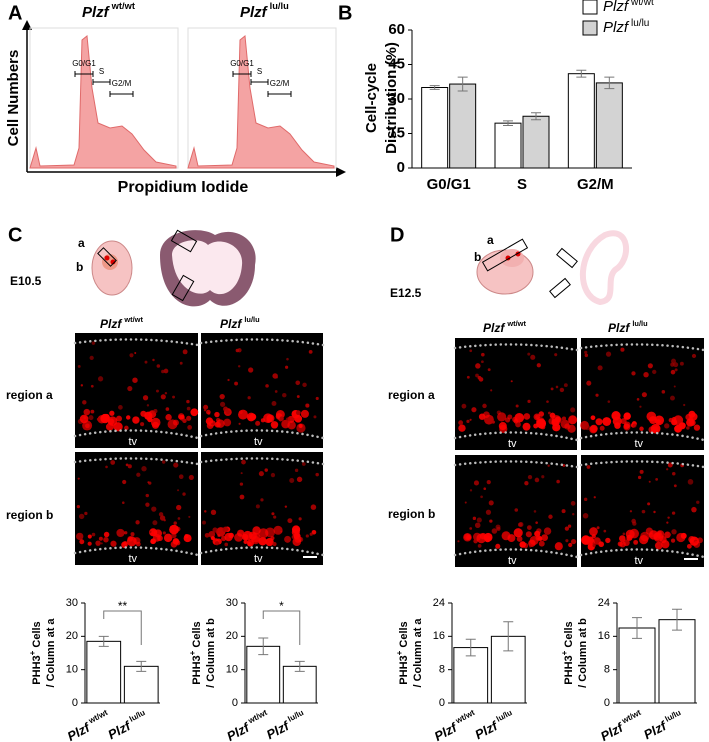 Image resolution: width=709 pixels, height=742 pixels. What do you see at coordinates (195, 652) in the screenshot?
I see `y-axis-label: PHH3+ Cells` at bounding box center [195, 652].